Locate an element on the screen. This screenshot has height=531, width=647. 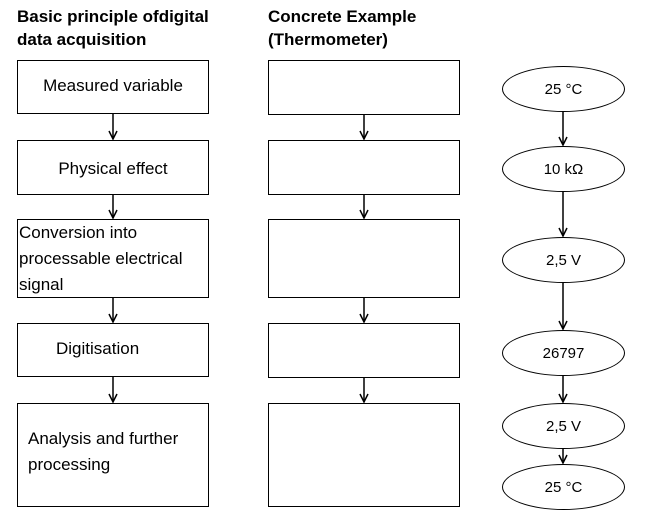
step-box-analysis: Analysis and further processing is located at coordinates (113, 455).